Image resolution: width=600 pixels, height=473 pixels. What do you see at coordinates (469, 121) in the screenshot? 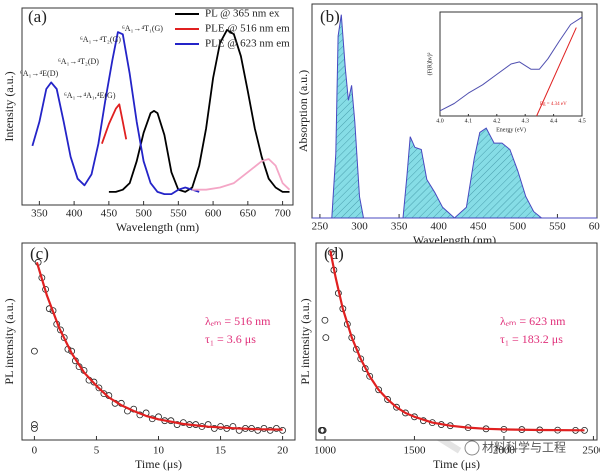
I see `x-tick-label: 4.1` at bounding box center [469, 121].